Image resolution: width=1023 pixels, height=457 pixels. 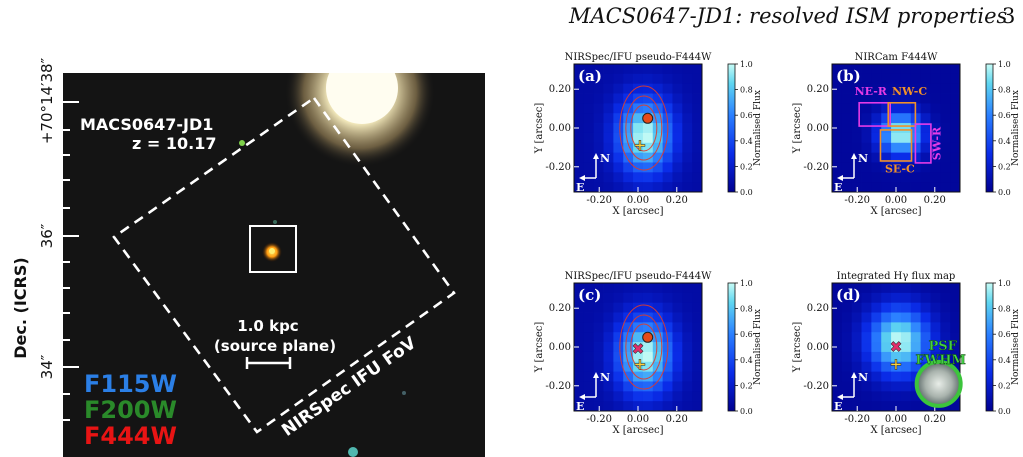 I want to click on compass-north-head, so click(x=854, y=375).